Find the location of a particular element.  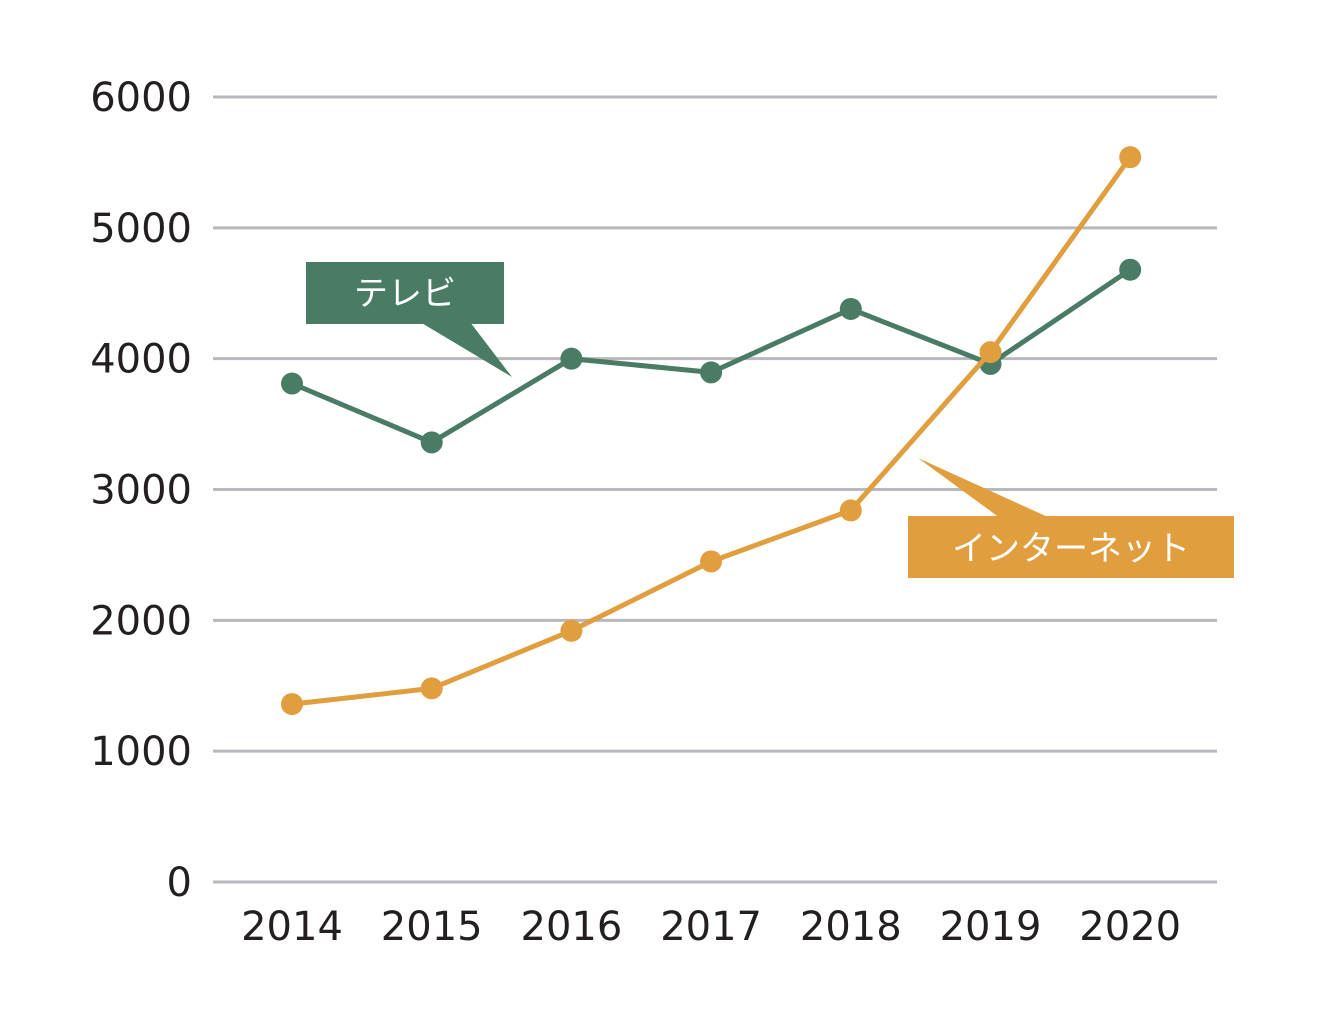

y-tick-label: 2000 is located at coordinates (141, 621).